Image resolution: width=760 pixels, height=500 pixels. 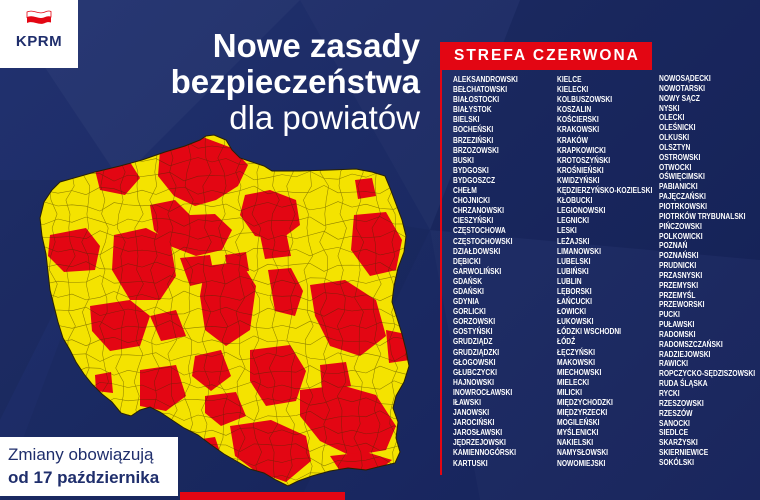 What do you see at coordinates (484, 452) in the screenshot?
I see `red-zone-county: KAMIENNOGÓRSKI` at bounding box center [484, 452].